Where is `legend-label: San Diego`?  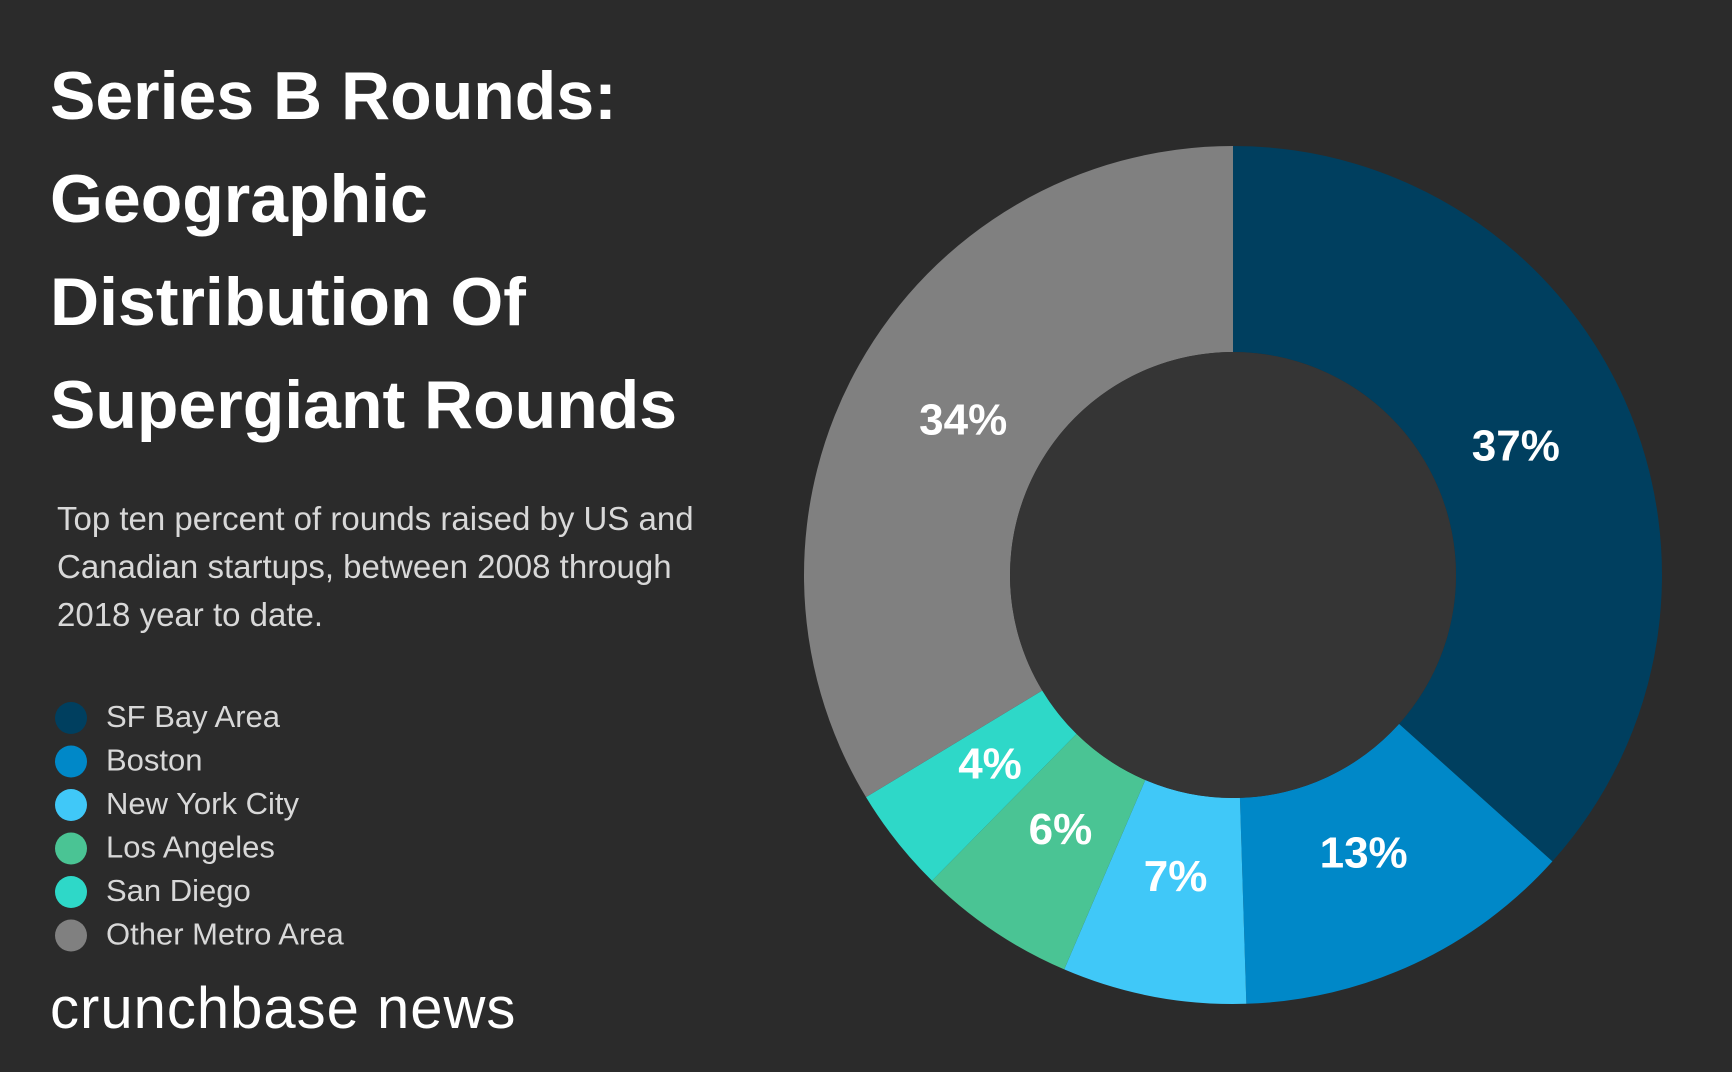
legend-label: San Diego is located at coordinates (178, 890).